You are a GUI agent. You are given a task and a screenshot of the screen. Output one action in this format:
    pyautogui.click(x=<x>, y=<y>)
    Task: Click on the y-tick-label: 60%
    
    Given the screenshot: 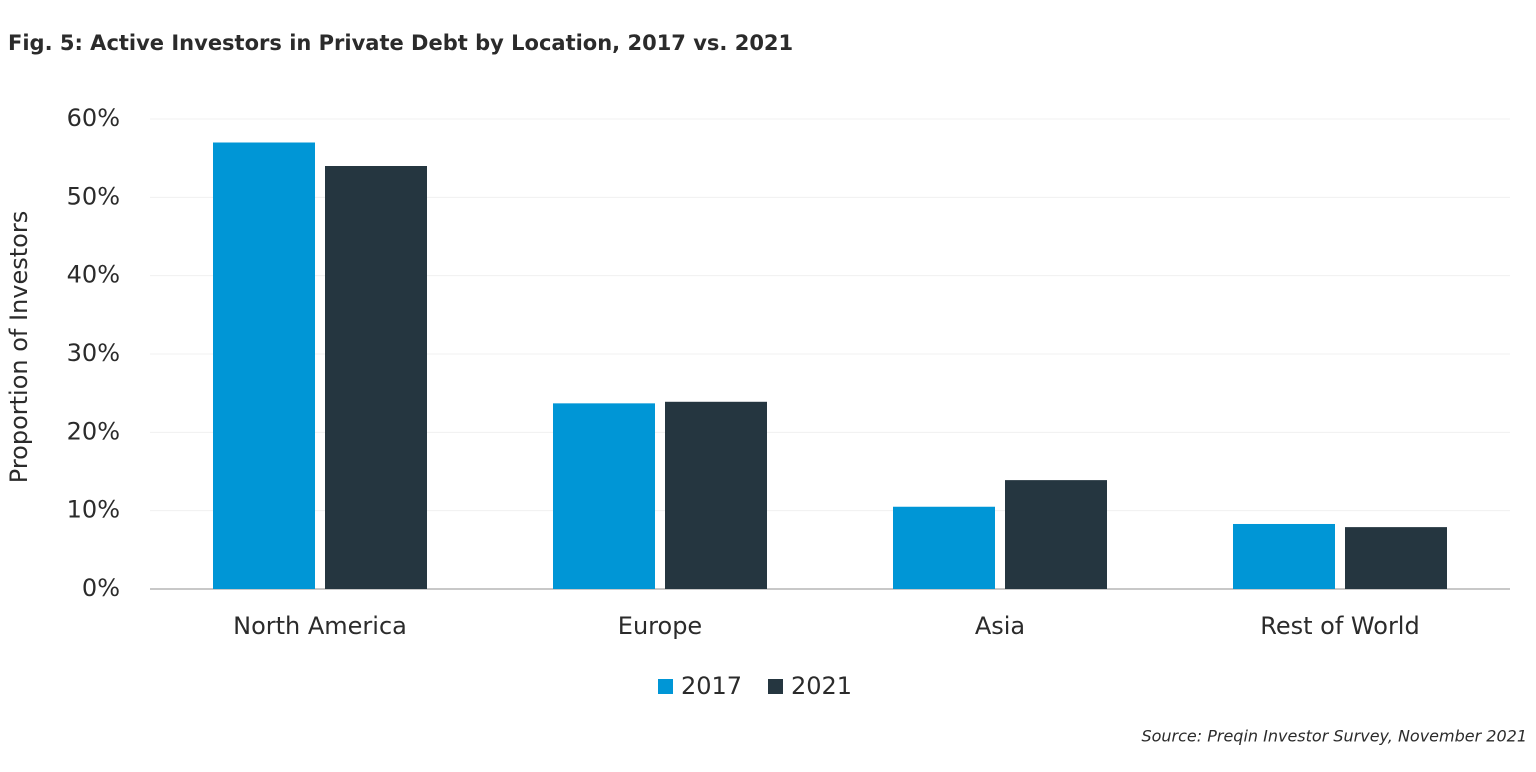 What is the action you would take?
    pyautogui.click(x=93, y=118)
    